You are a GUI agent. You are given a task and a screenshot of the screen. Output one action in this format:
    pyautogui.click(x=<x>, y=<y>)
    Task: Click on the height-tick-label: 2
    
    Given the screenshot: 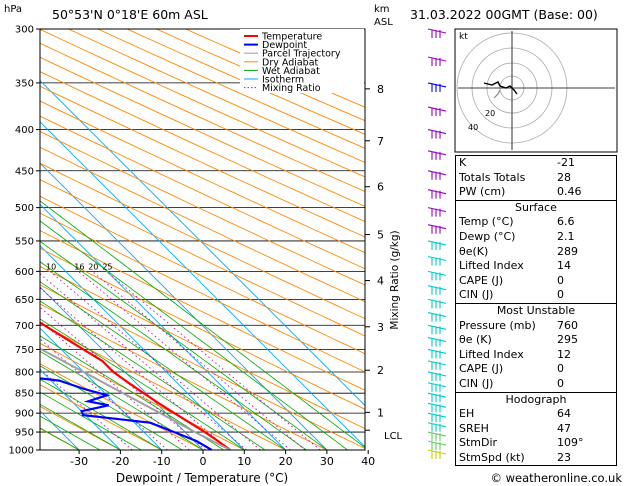 What is the action you would take?
    pyautogui.click(x=380, y=370)
    